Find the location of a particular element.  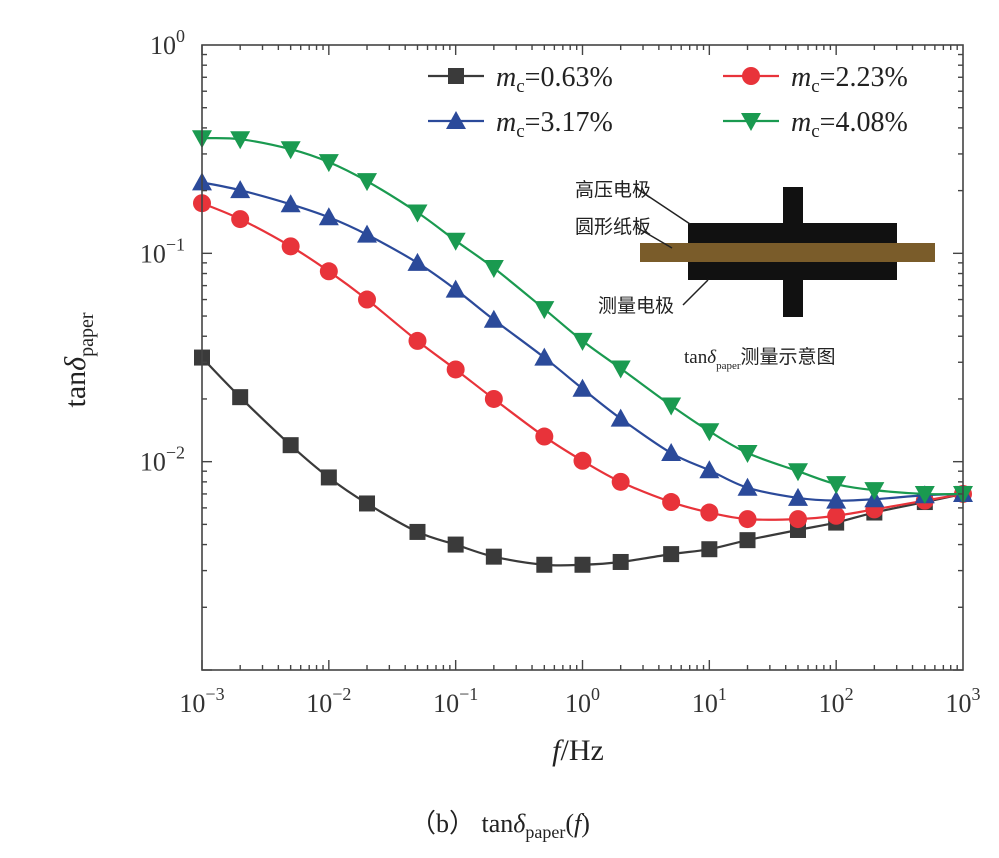

x-tick-label: 10⁰ is located at coordinates (582, 701).